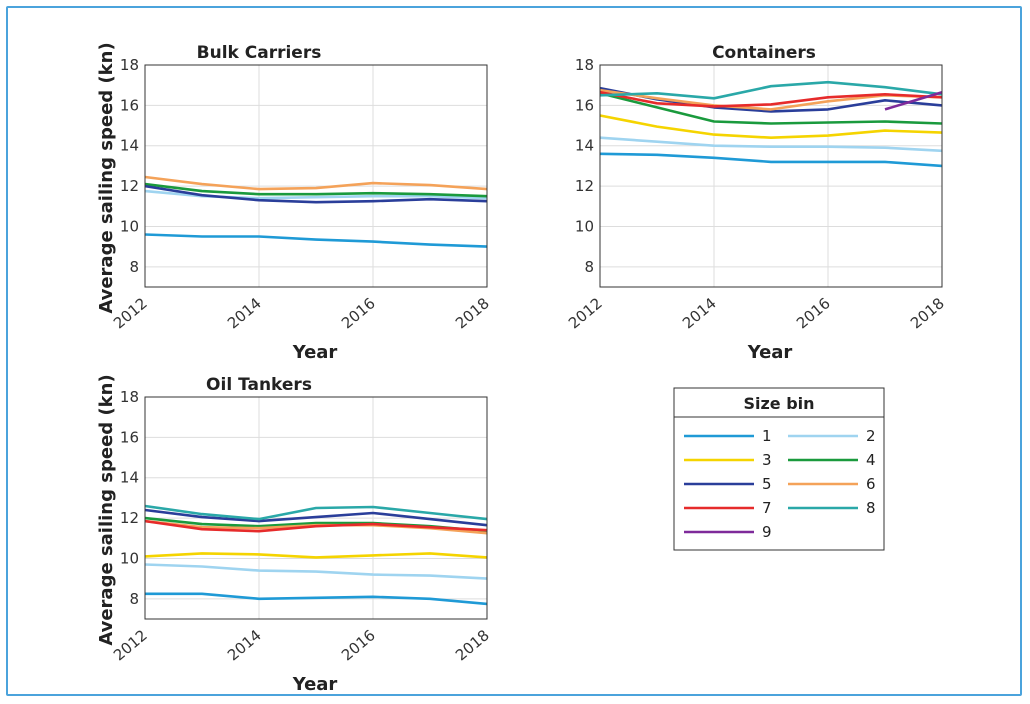 The width and height of the screenshot is (1030, 704). What do you see at coordinates (767, 508) in the screenshot?
I see `legend-label: 7` at bounding box center [767, 508].